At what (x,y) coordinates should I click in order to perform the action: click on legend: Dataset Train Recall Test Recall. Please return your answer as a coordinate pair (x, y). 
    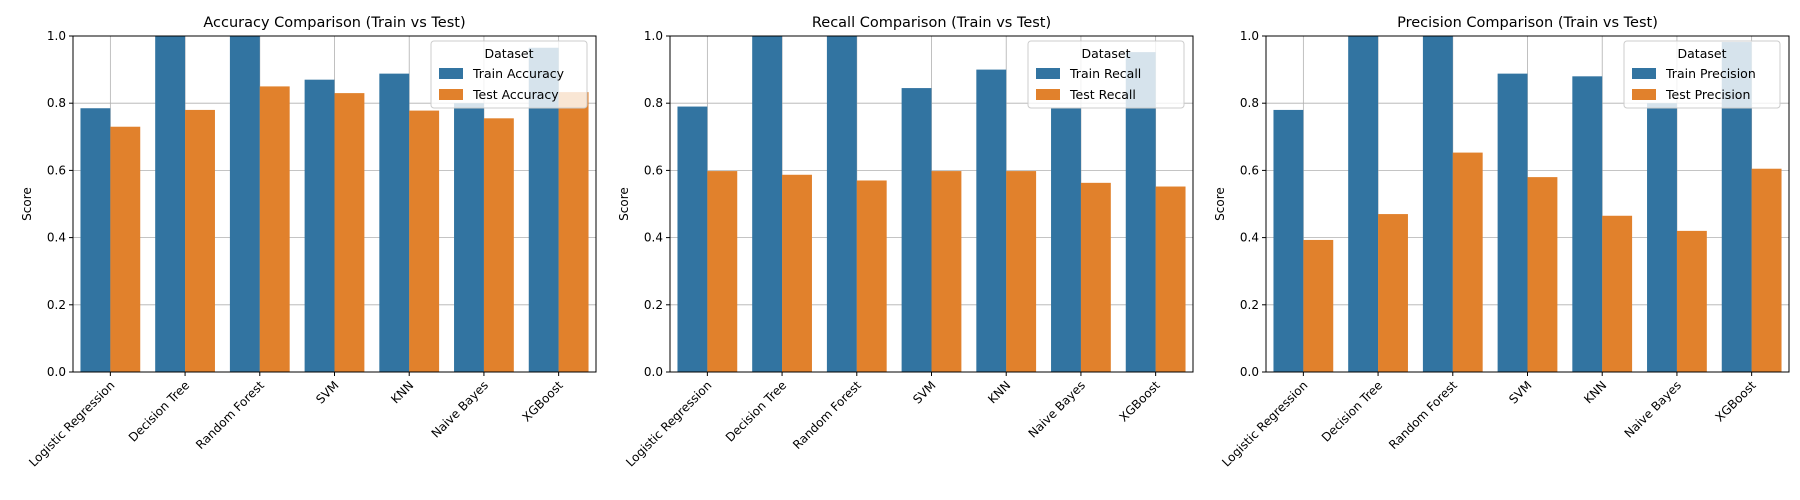
    Looking at the image, I should click on (1106, 74).